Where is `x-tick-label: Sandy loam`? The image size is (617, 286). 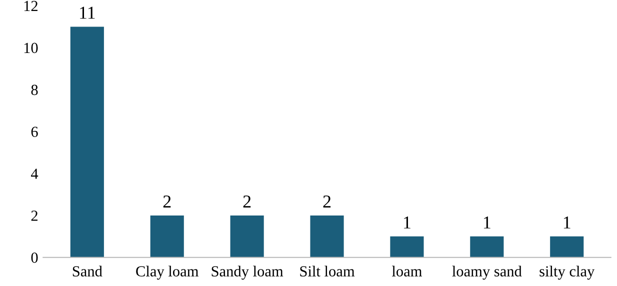 x-tick-label: Sandy loam is located at coordinates (248, 273).